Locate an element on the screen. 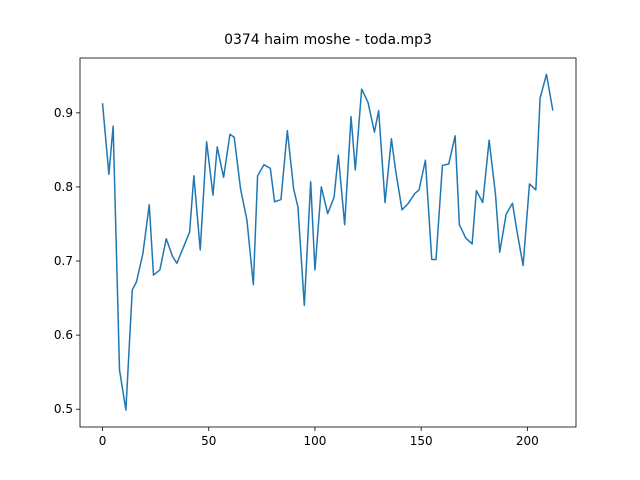  x-tick-label: 0 is located at coordinates (103, 441).